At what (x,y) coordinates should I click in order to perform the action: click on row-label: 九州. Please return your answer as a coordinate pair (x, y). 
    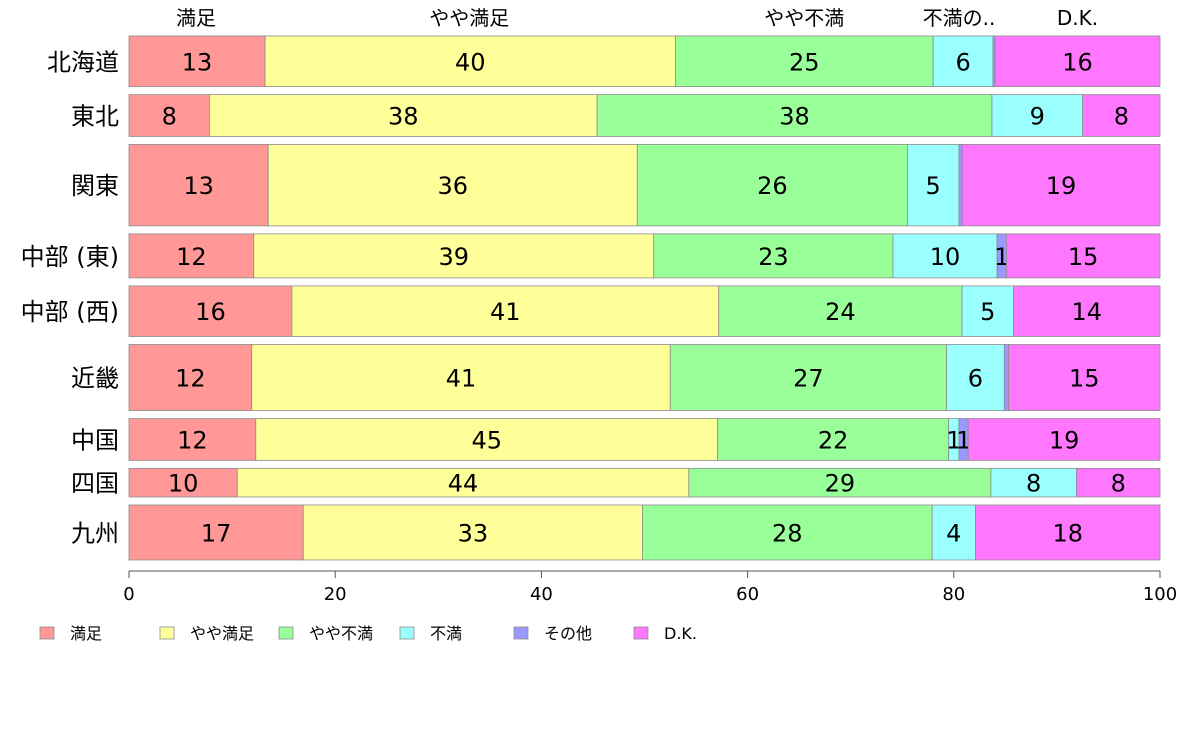
    Looking at the image, I should click on (95, 533).